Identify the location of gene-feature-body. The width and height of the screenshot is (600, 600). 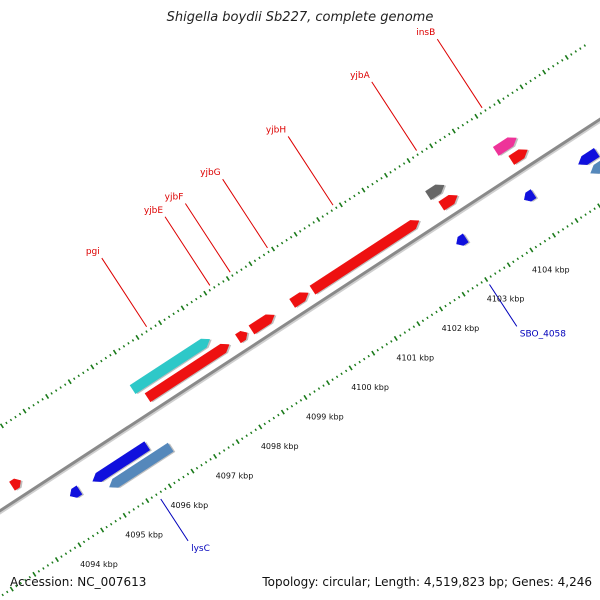
(364, 257).